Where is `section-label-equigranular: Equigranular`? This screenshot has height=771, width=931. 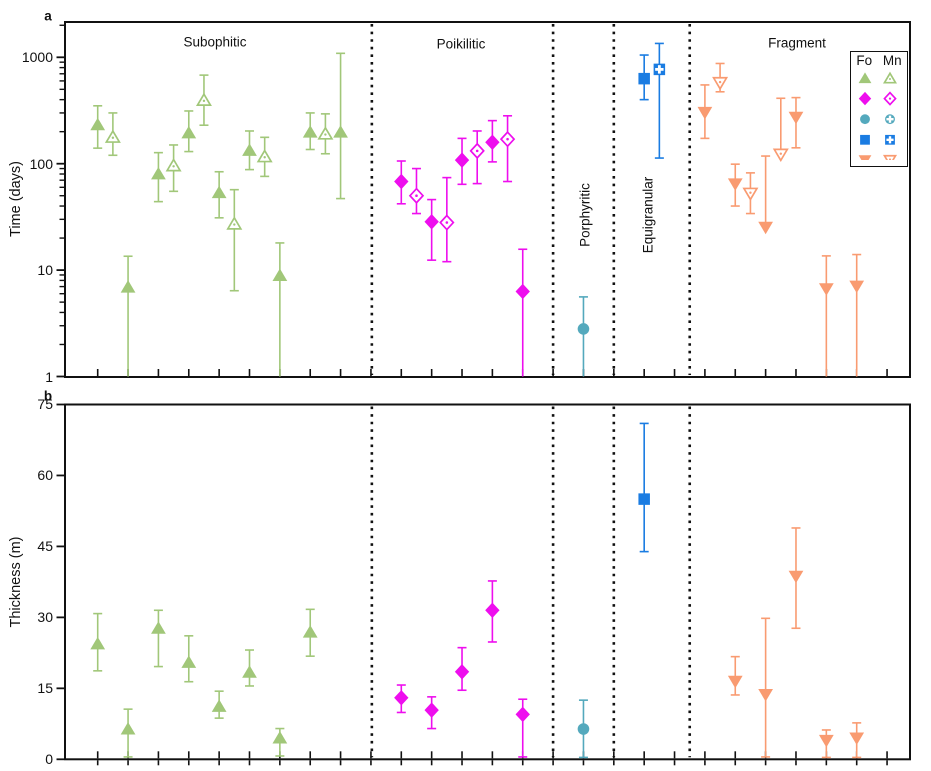
section-label-equigranular: Equigranular is located at coordinates (648, 215).